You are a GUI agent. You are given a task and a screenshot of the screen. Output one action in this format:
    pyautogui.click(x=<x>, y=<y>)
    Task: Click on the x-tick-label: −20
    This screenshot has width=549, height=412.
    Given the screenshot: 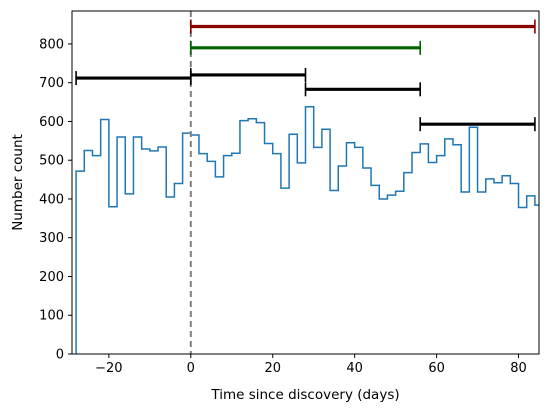 What is the action you would take?
    pyautogui.click(x=108, y=368)
    